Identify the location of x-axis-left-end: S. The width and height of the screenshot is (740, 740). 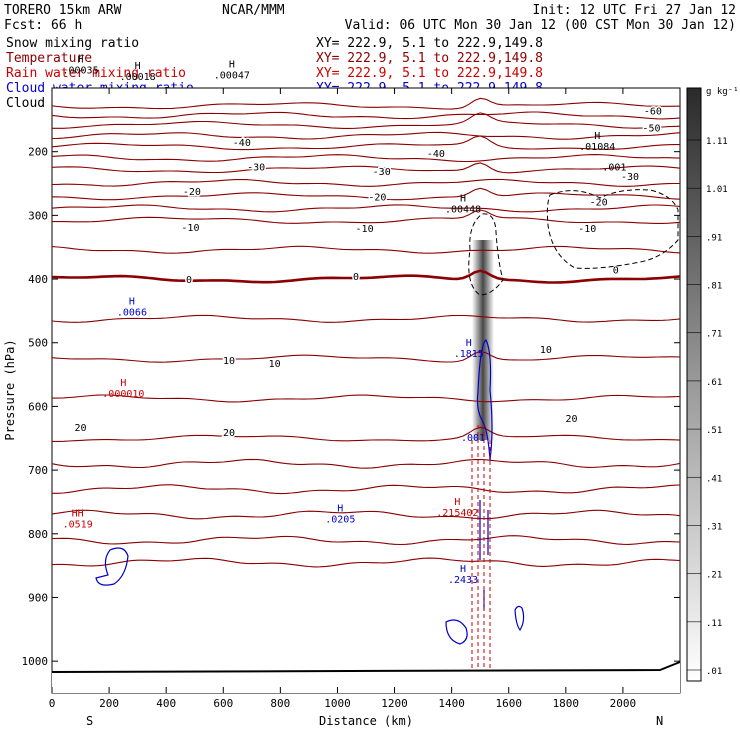
(89, 721).